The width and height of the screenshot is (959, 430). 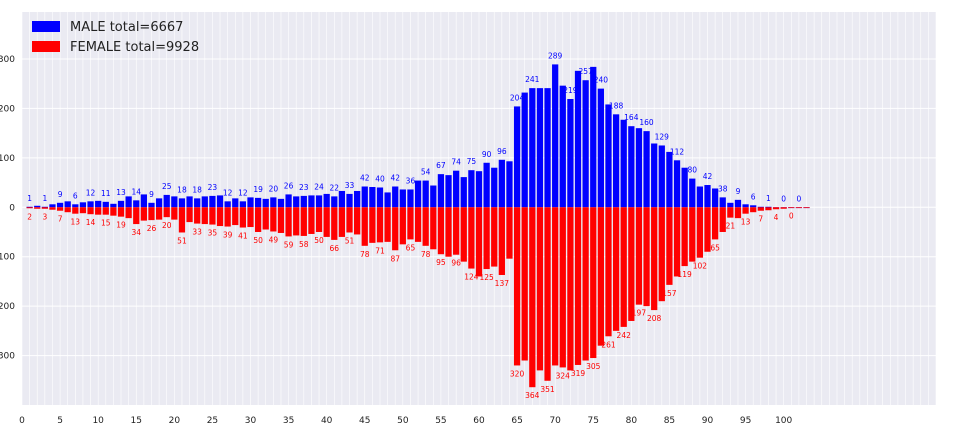 I want to click on data-label-male: 14, so click(x=136, y=191).